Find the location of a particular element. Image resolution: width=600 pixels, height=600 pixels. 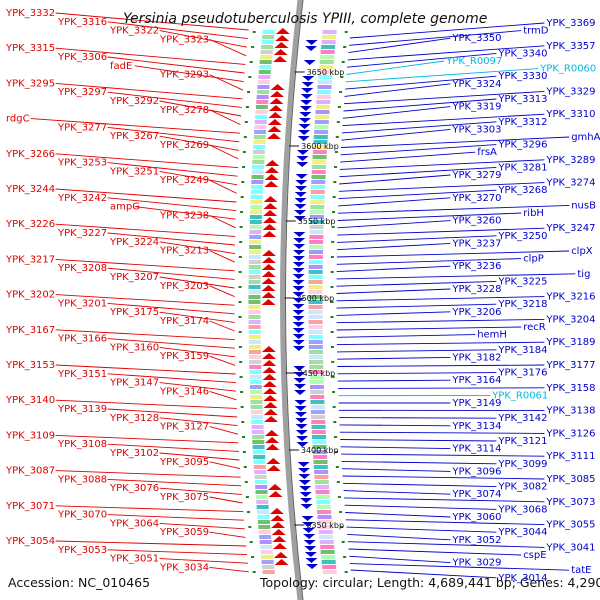

left-gene-label: YPK_3153 is located at coordinates (30, 365).